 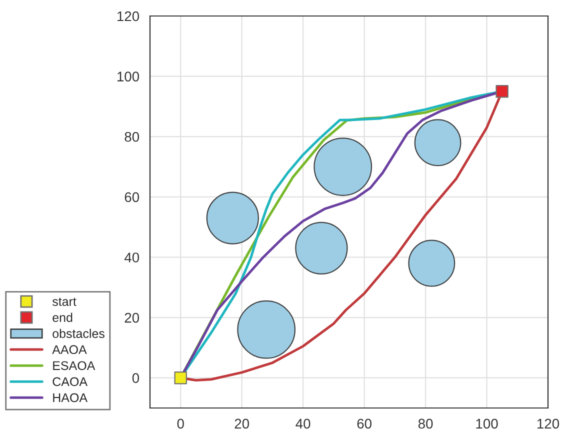 I want to click on x-tick-label: 20, so click(x=242, y=423).